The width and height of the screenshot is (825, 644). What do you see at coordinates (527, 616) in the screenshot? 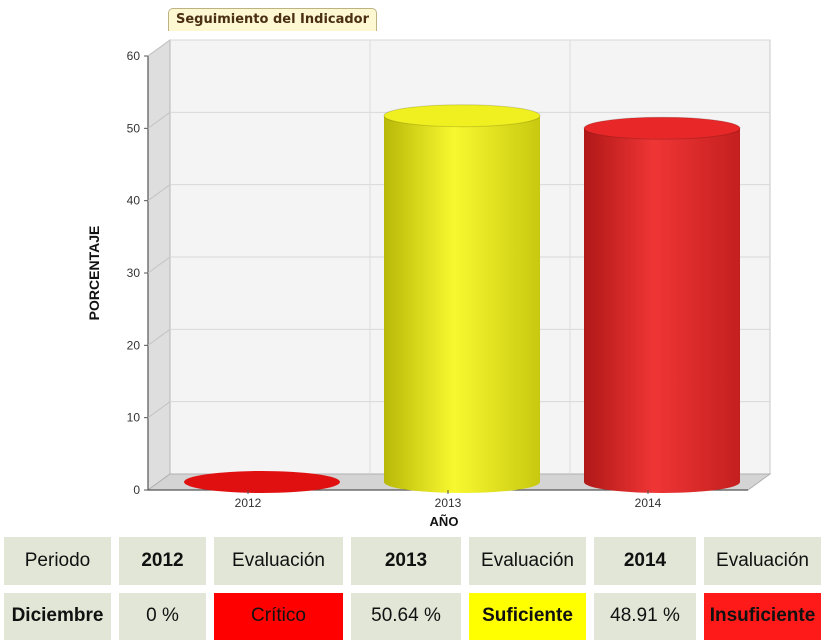
I see `evaluation-cell: Suficiente` at bounding box center [527, 616].